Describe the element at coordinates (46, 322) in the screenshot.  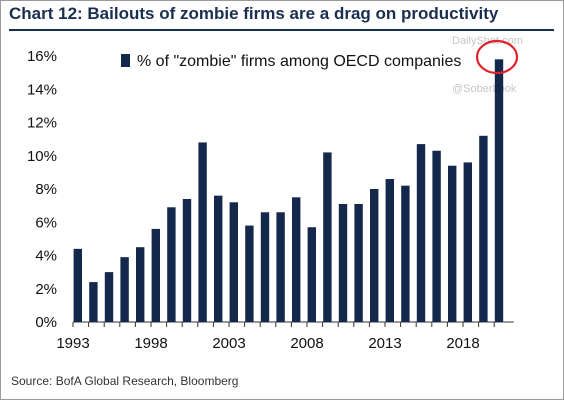
I see `y-tick-label: 0%` at that location.